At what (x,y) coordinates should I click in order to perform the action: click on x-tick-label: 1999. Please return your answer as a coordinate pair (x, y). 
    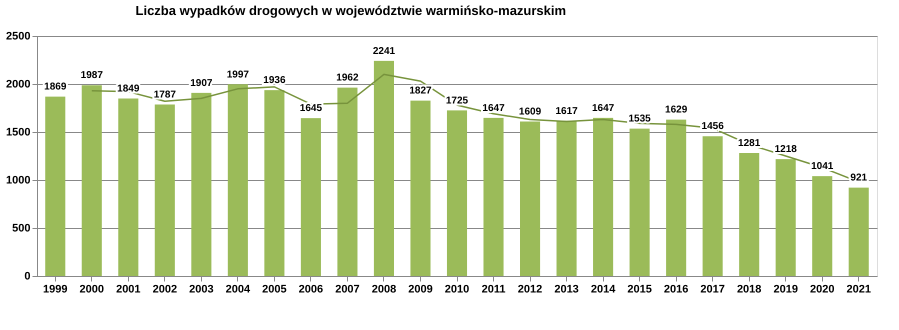
    Looking at the image, I should click on (55, 290).